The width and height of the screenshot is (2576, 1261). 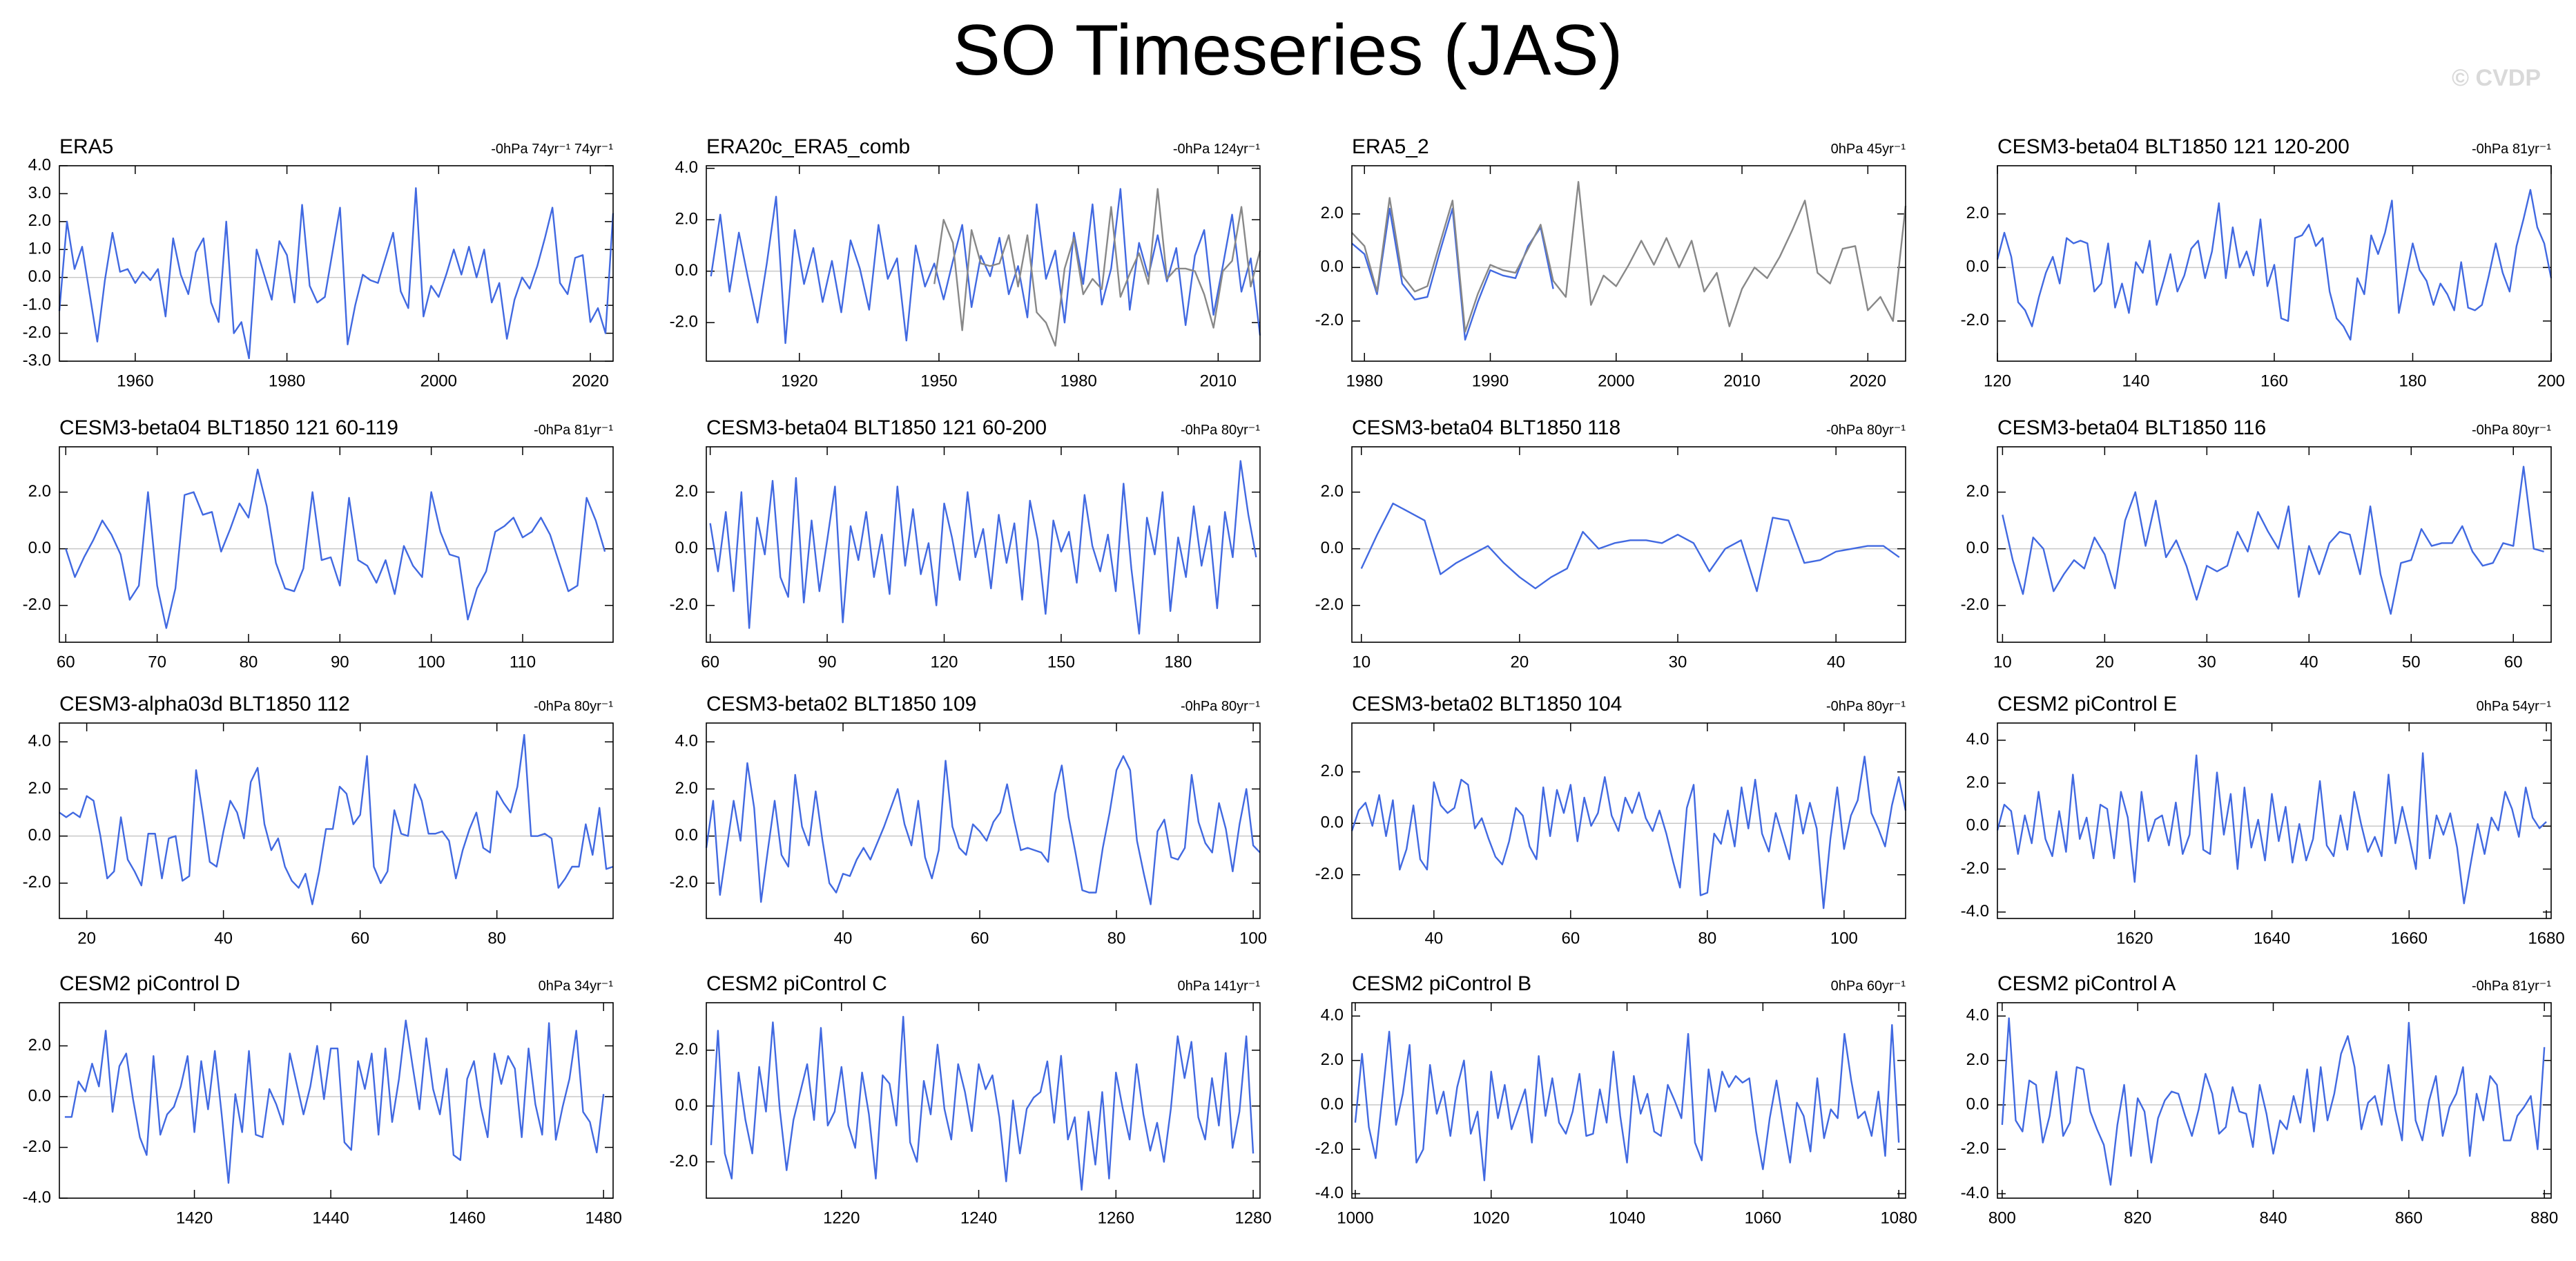 What do you see at coordinates (1975, 911) in the screenshot?
I see `y-tick-label: -4.0` at bounding box center [1975, 911].